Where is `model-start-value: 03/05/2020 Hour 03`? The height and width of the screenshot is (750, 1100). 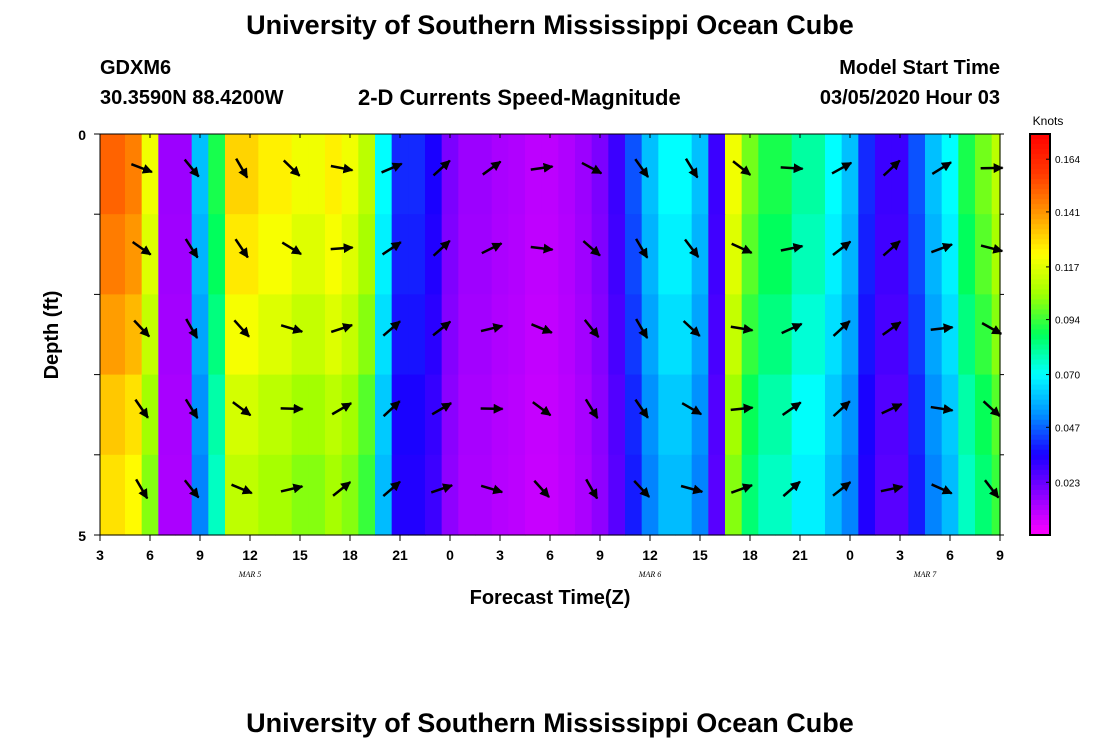 model-start-value: 03/05/2020 Hour 03 is located at coordinates (909, 98).